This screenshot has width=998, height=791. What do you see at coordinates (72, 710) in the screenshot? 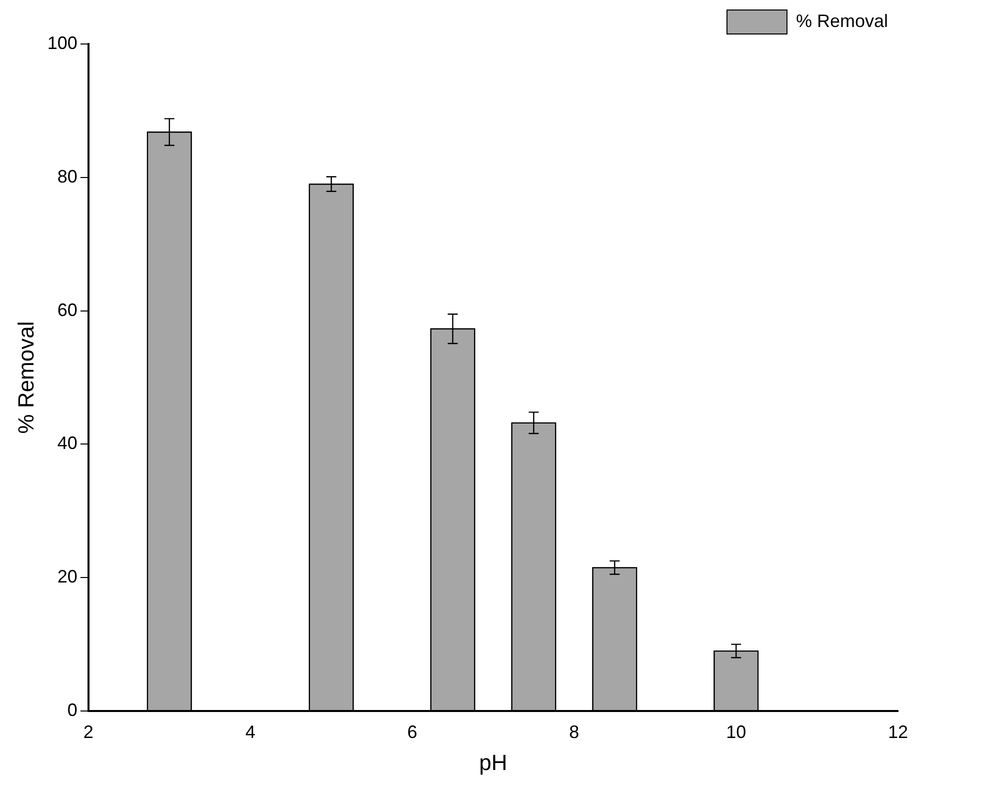
I see `y-tick-label: 0` at bounding box center [72, 710].